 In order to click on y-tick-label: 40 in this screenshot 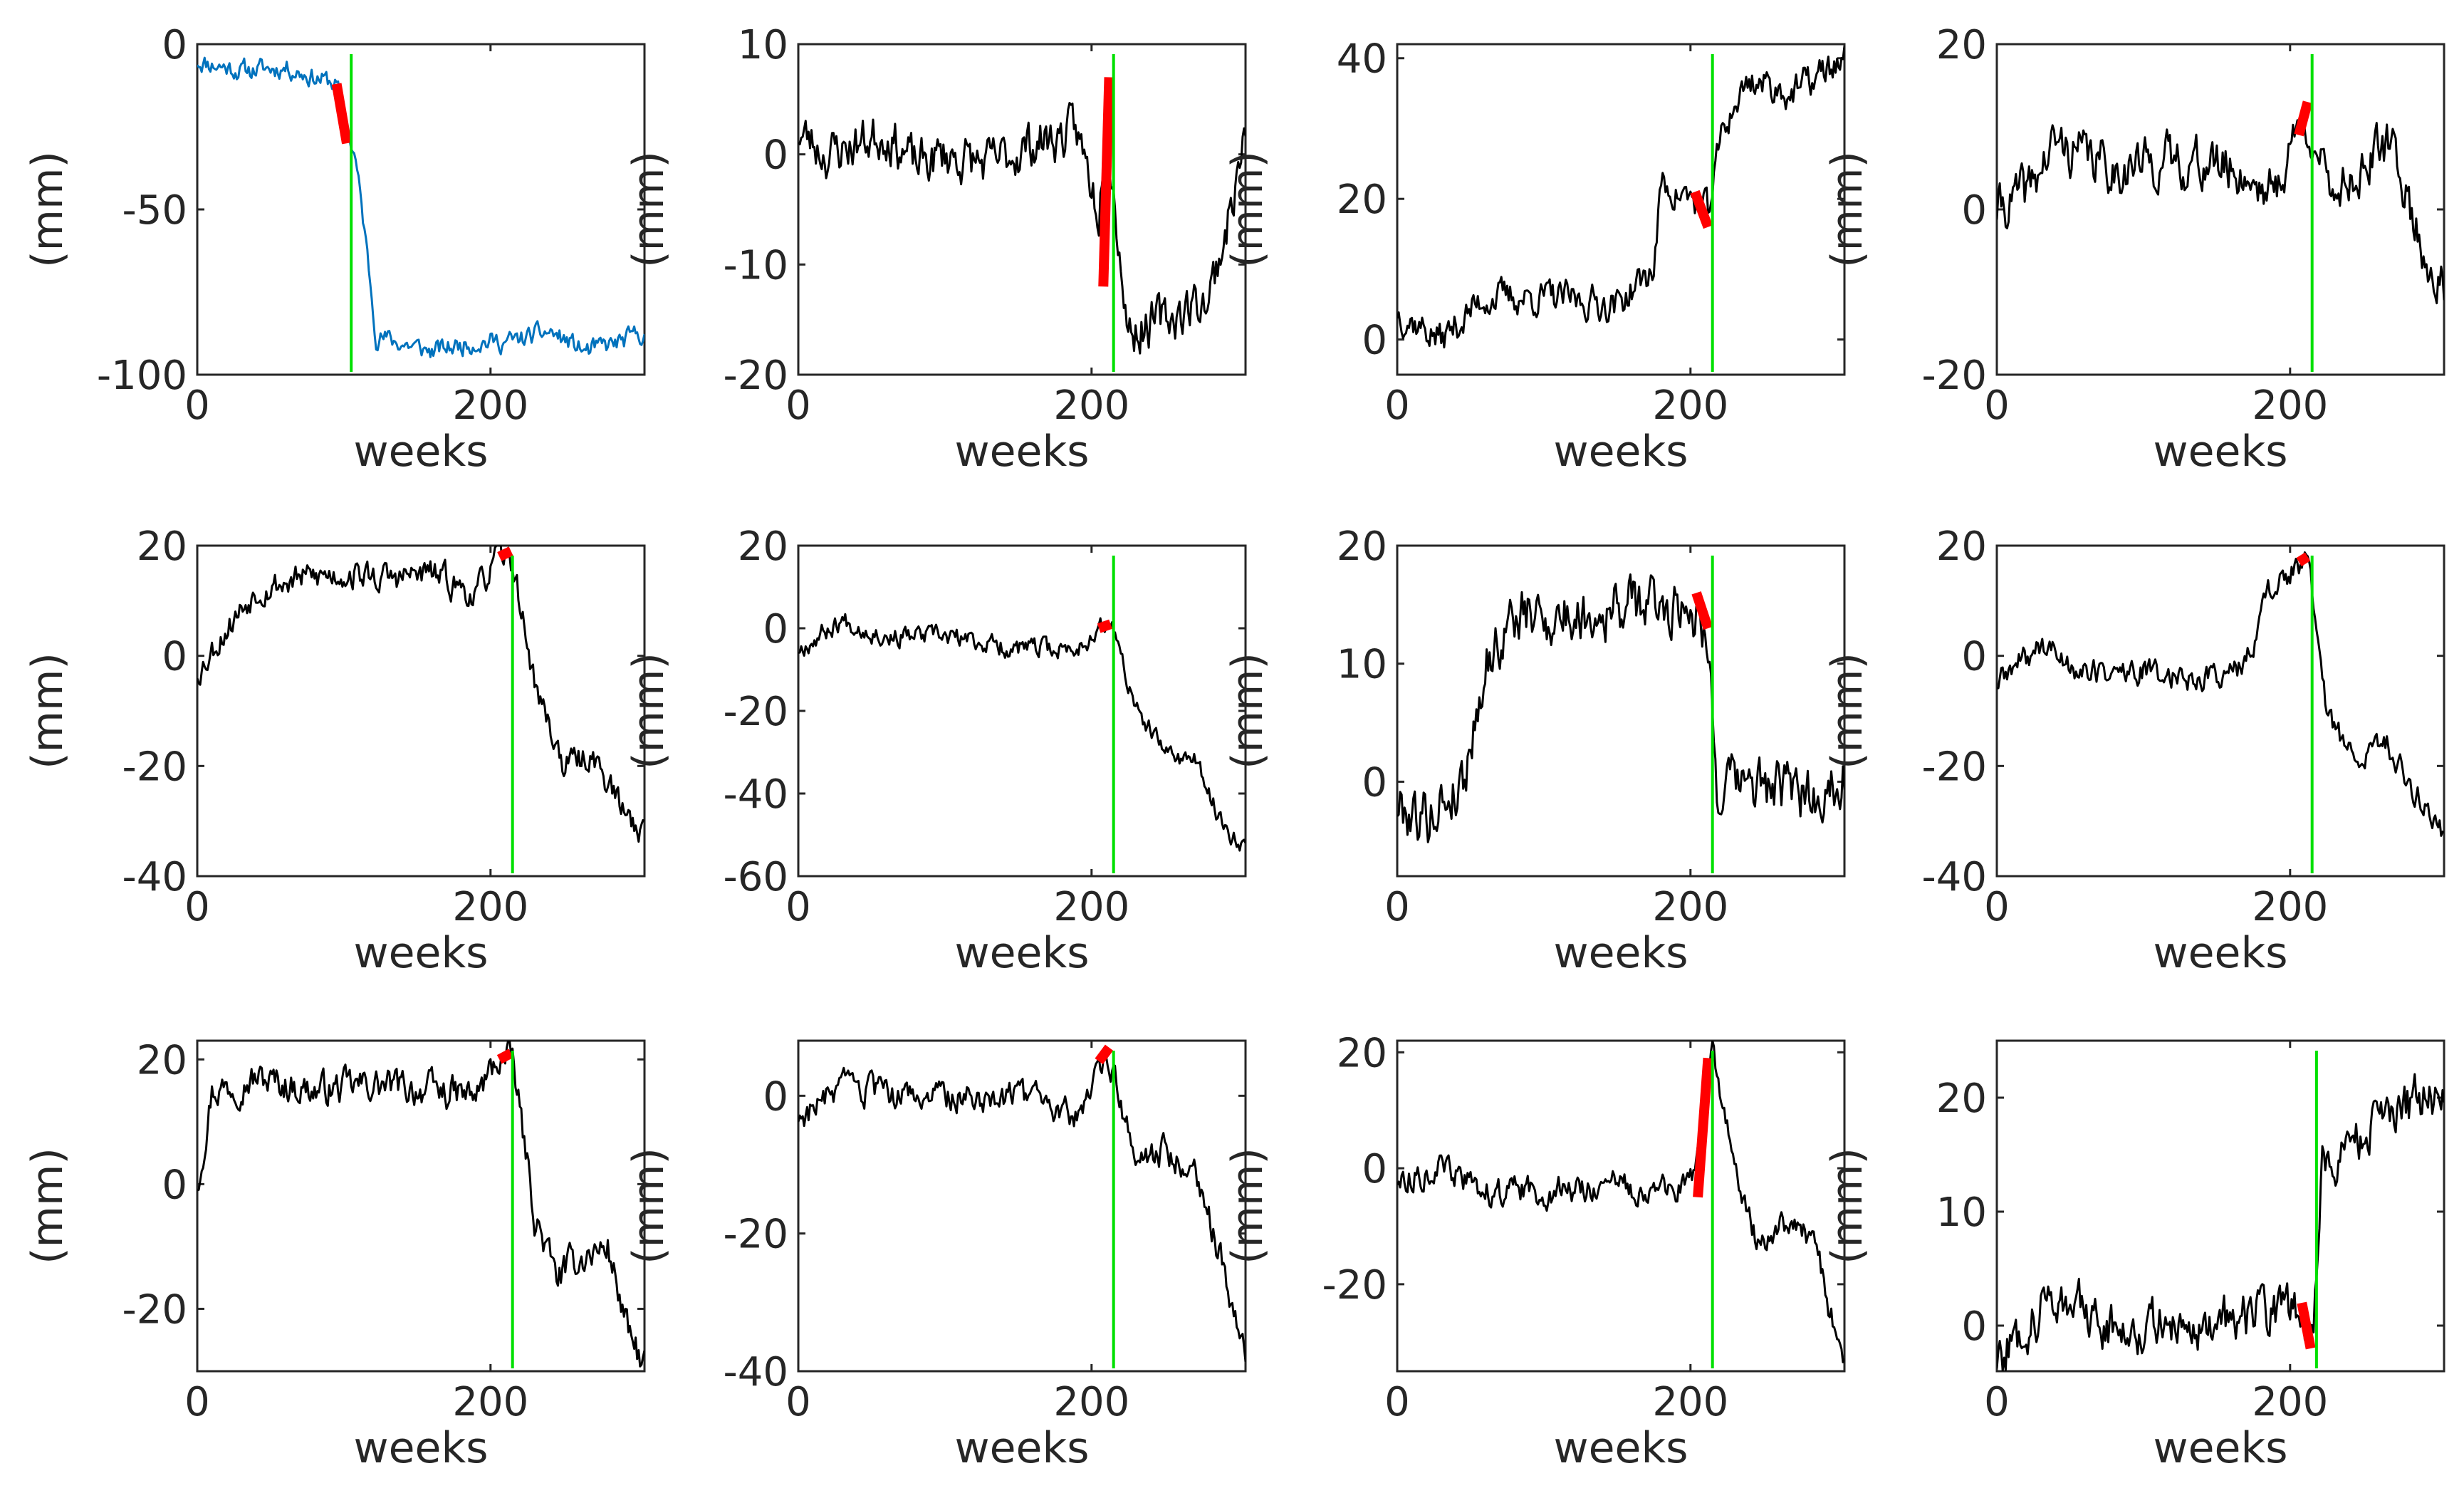, I will do `click(1362, 59)`.